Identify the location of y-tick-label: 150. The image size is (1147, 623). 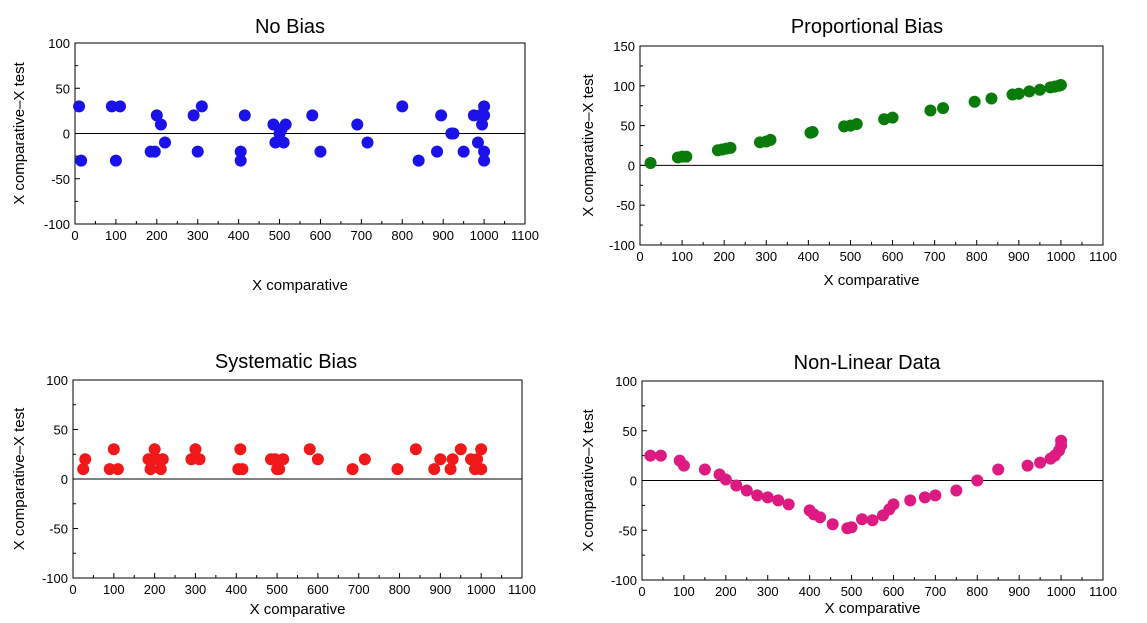
(624, 46).